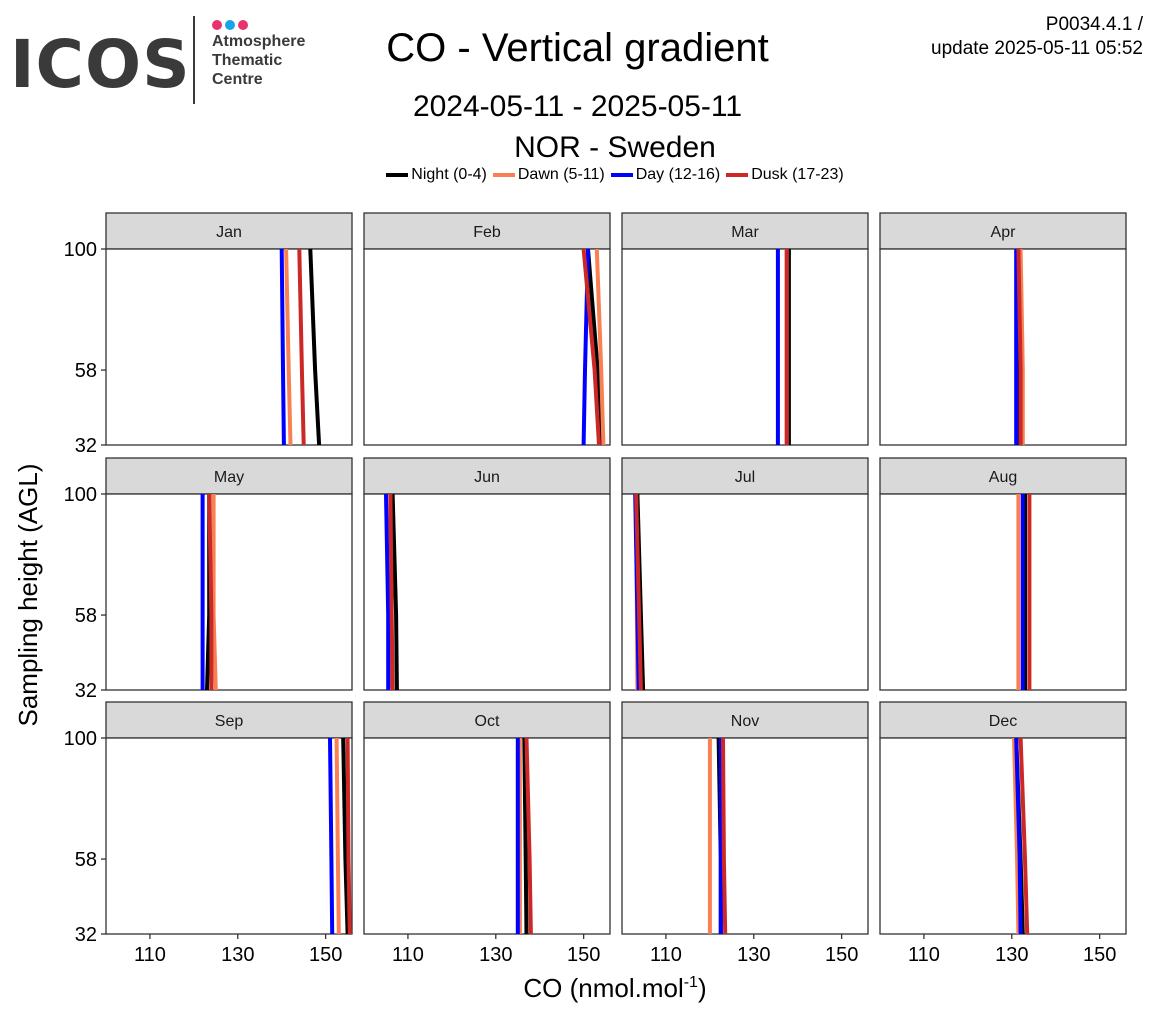  I want to click on facet-strip-mar, so click(745, 231).